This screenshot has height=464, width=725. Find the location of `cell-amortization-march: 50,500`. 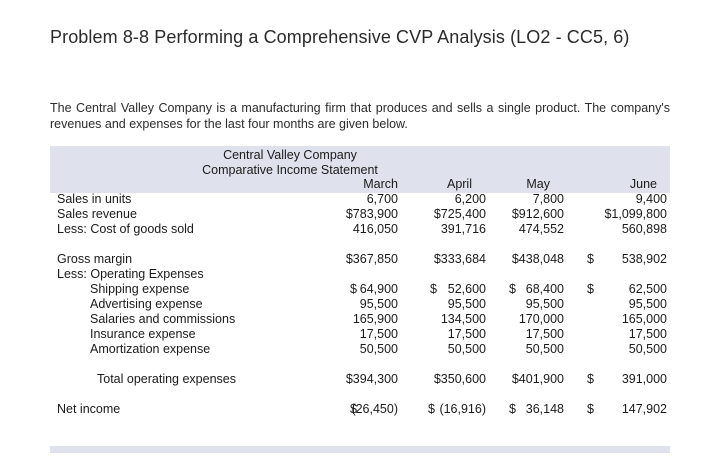

cell-amortization-march: 50,500 is located at coordinates (378, 349).